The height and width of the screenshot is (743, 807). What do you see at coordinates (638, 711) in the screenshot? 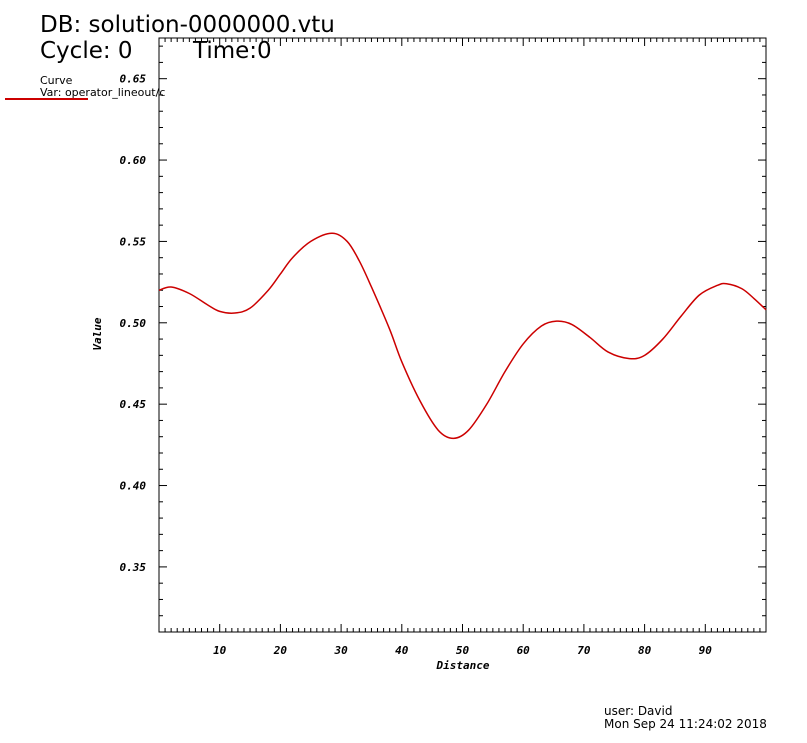
I see `user-label: user: David` at bounding box center [638, 711].